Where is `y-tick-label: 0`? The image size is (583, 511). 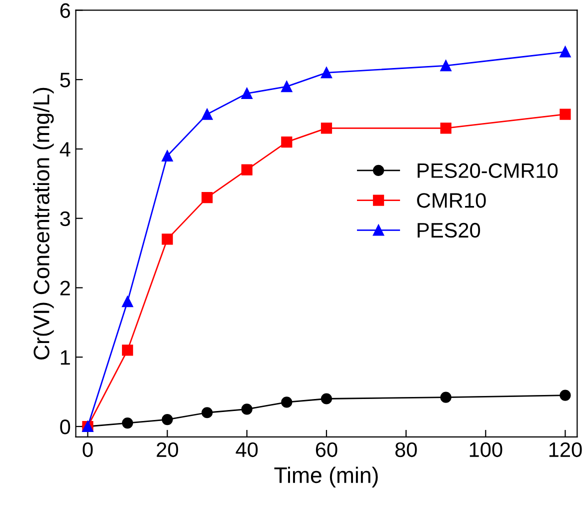
y-tick-label: 0 is located at coordinates (65, 427).